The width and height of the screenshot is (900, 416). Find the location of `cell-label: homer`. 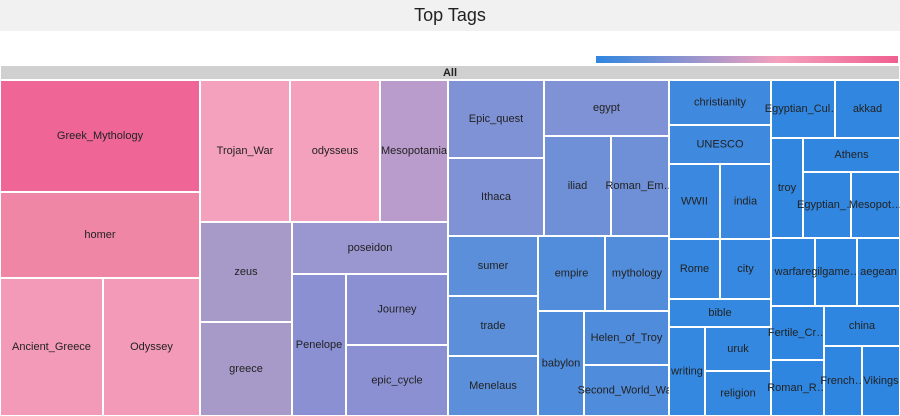

cell-label: homer is located at coordinates (100, 235).